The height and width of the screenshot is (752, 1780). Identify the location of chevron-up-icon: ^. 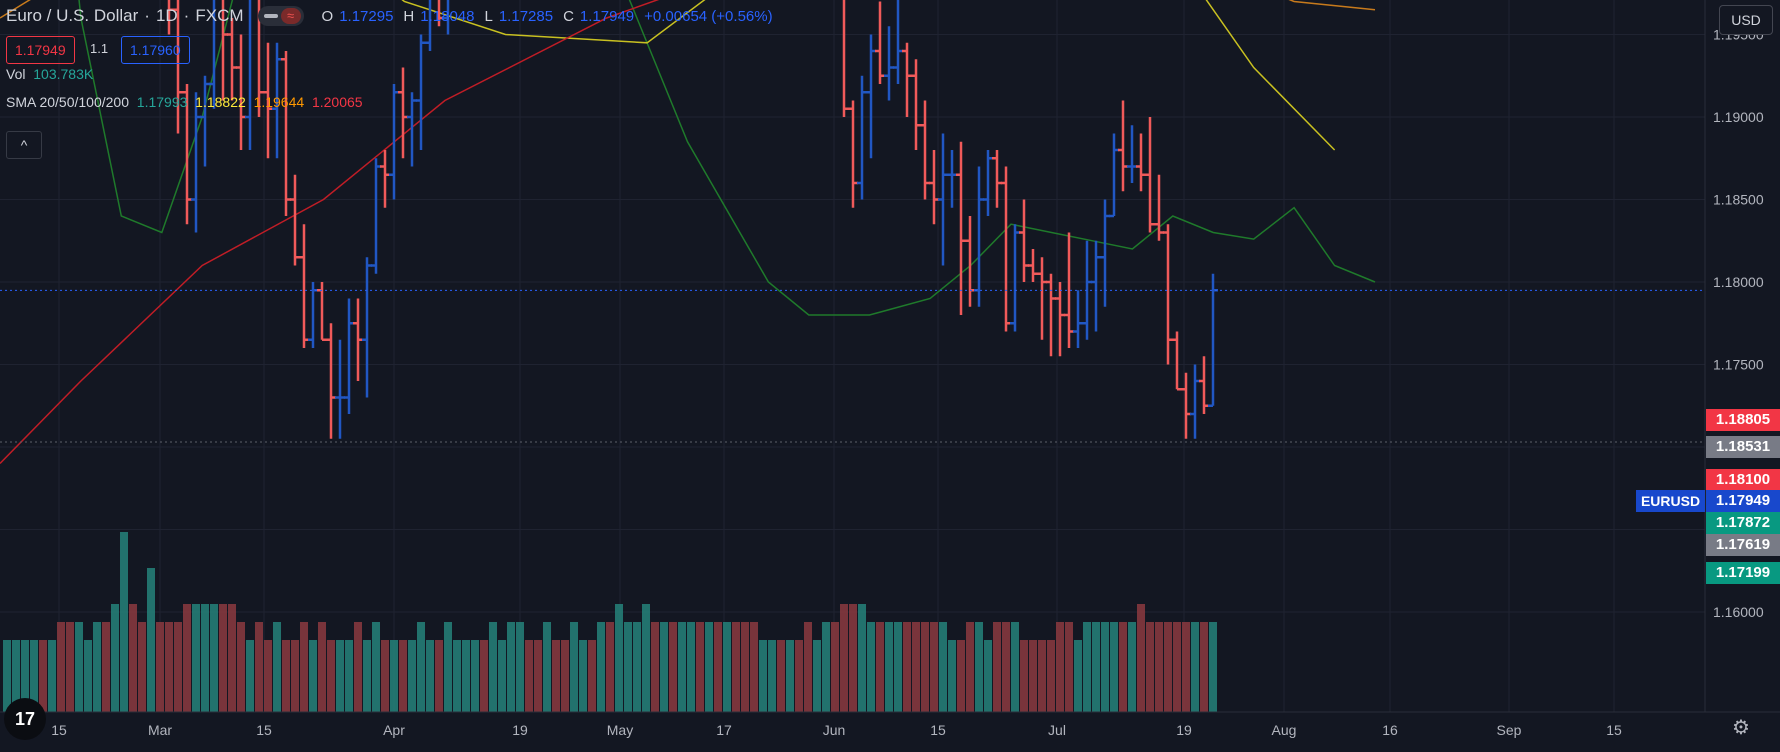
(24, 145).